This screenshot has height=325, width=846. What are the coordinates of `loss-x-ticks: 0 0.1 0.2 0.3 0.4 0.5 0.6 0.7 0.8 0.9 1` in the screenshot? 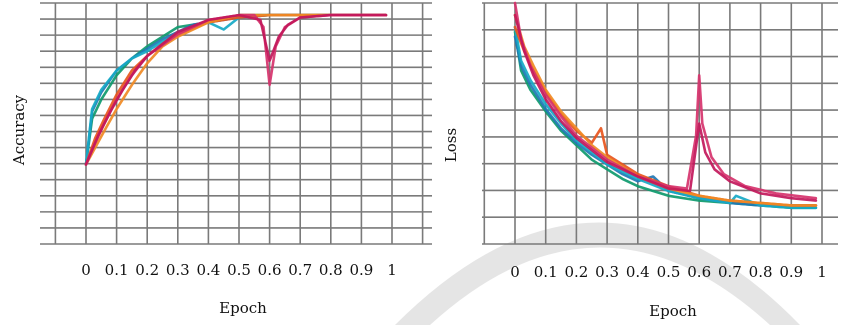 It's located at (668, 272).